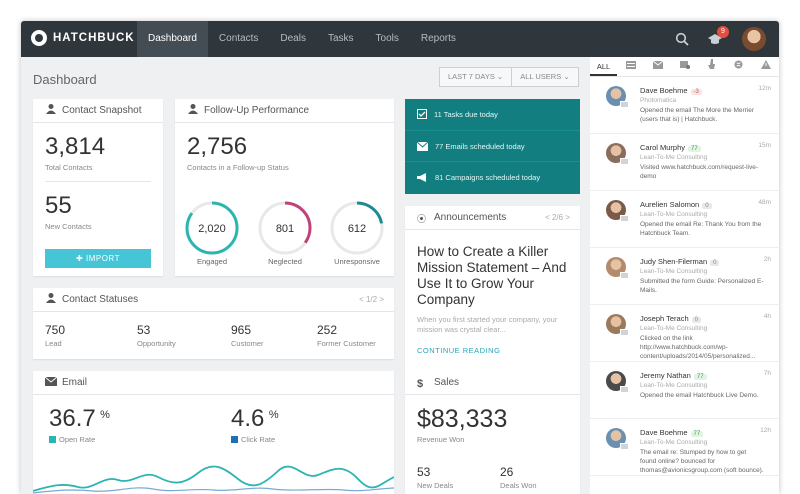  Describe the element at coordinates (459, 350) in the screenshot. I see `continue-reading-link: CONTINUE READING` at that location.